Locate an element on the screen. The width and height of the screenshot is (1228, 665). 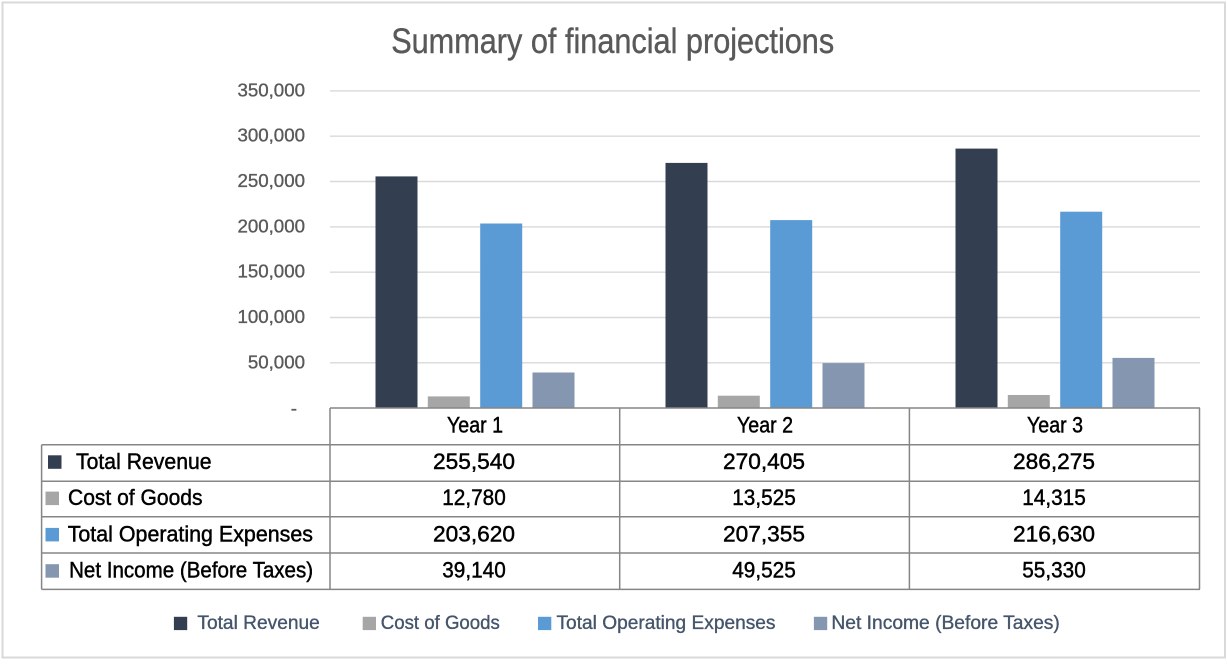
svg-text: 250,000 is located at coordinates (271, 180).